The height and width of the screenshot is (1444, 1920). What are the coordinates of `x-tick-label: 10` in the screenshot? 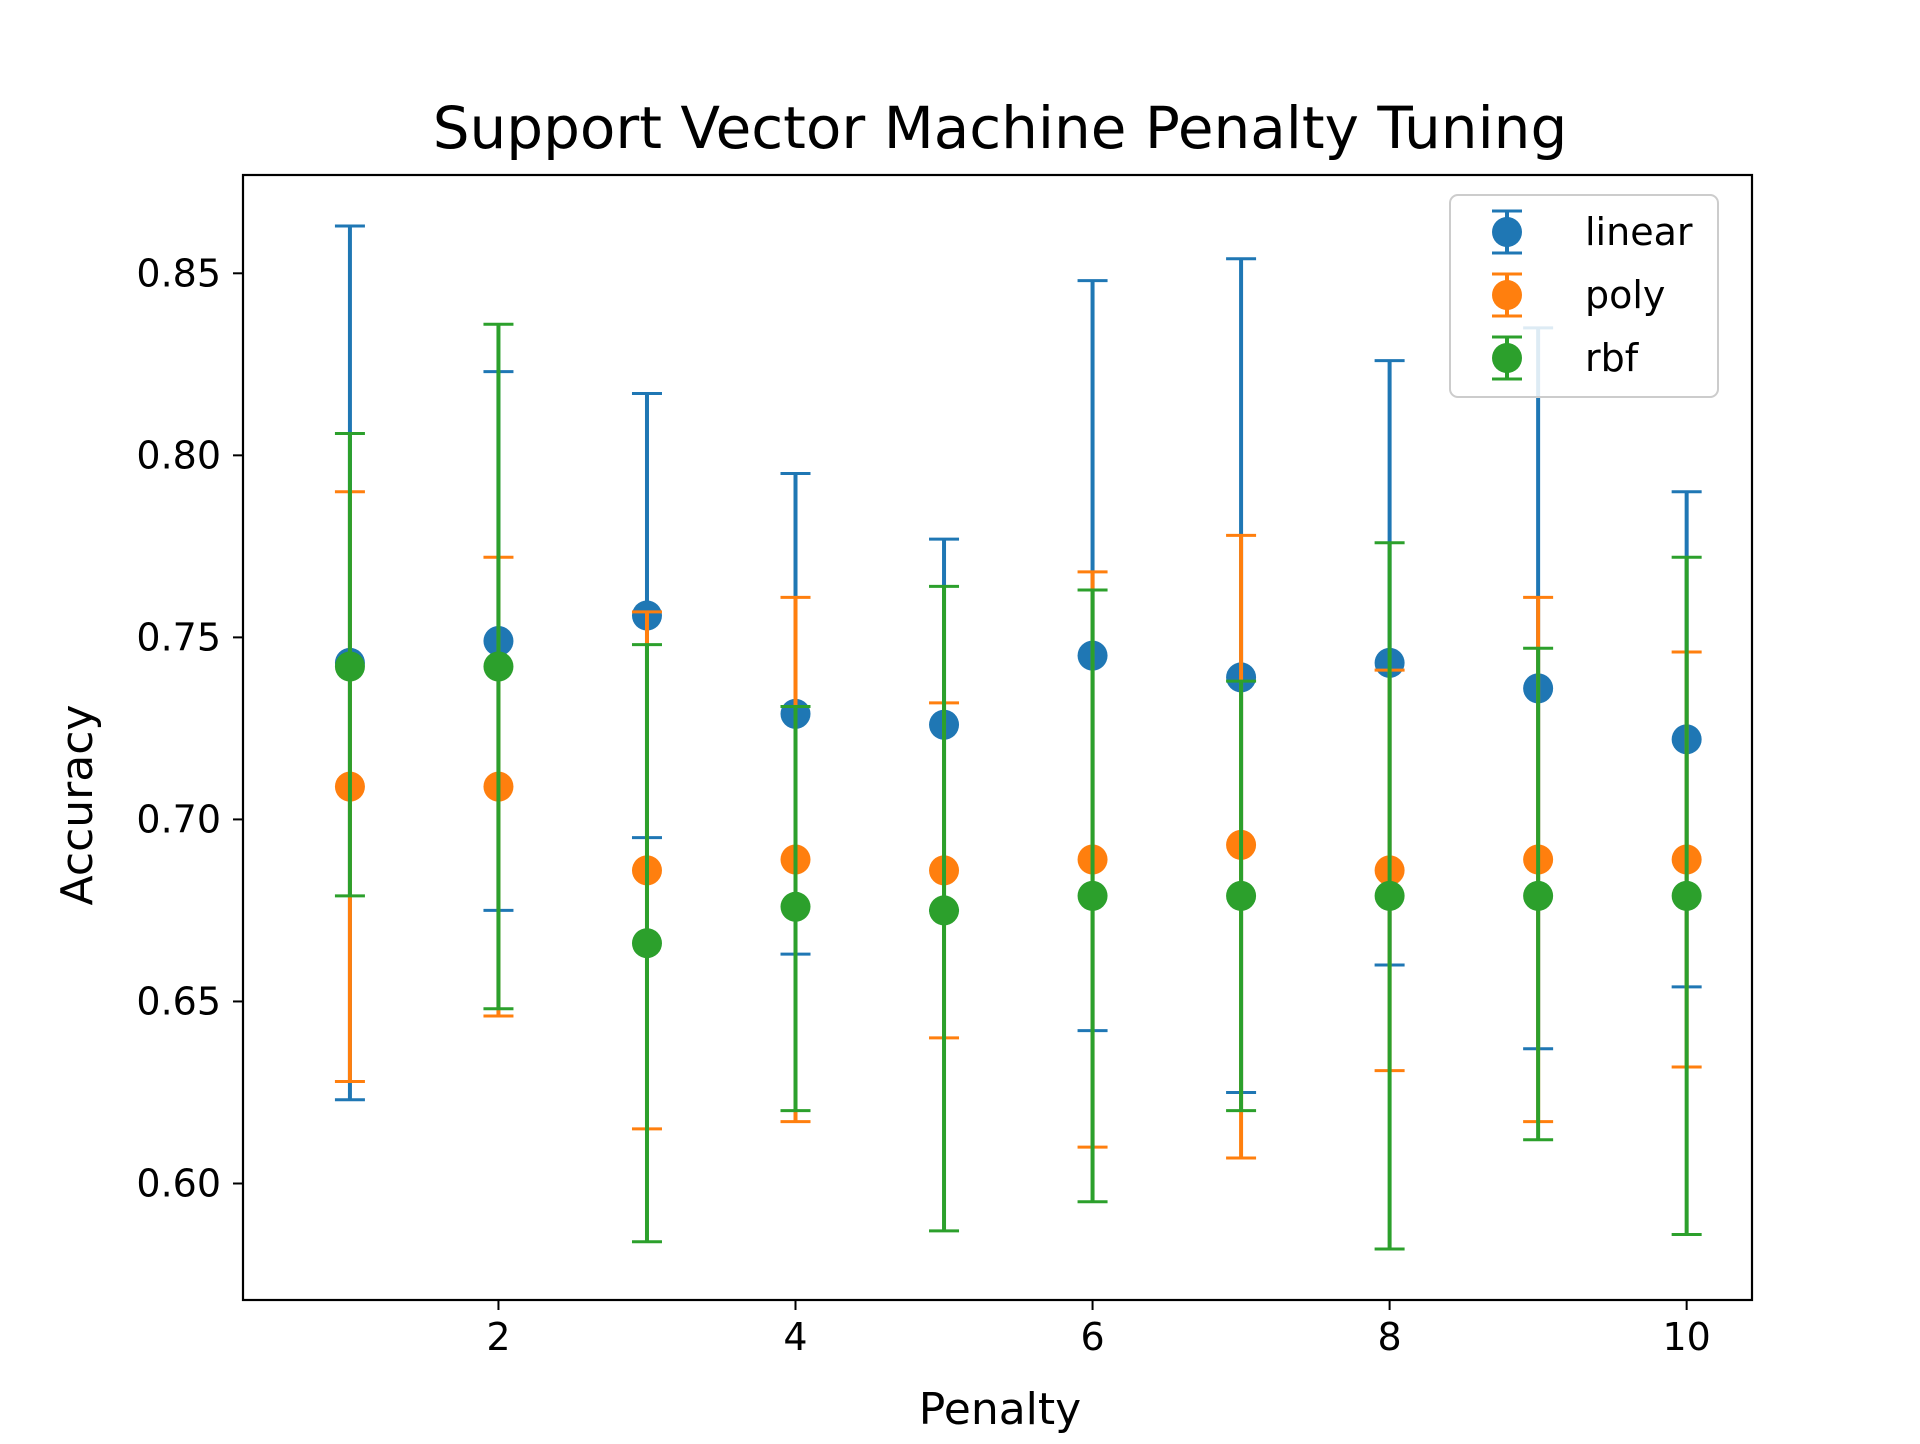 It's located at (1686, 1337).